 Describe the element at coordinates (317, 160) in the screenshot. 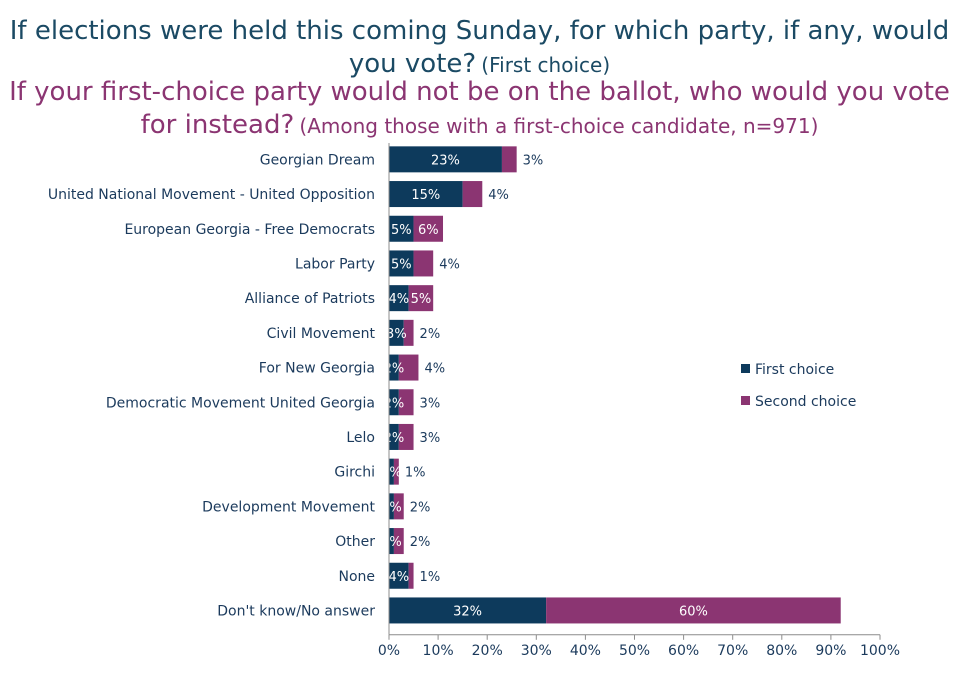

I see `category-label: Georgian Dream` at that location.